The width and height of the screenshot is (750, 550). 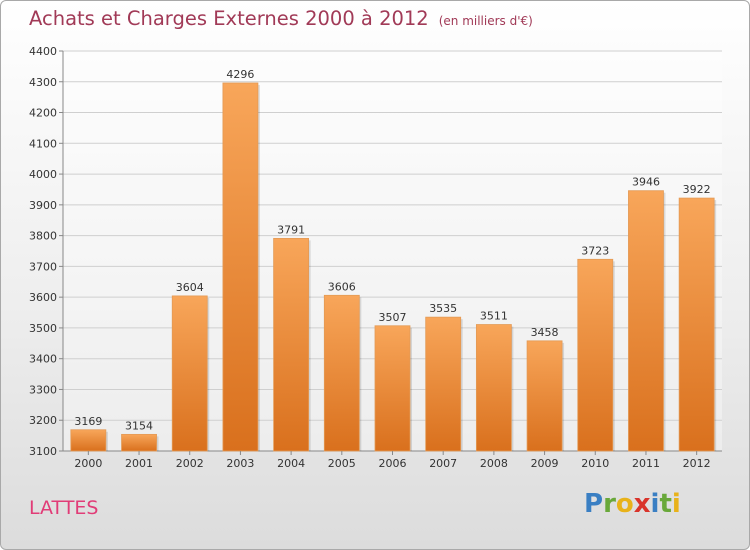 What do you see at coordinates (494, 316) in the screenshot?
I see `value-label: 3511` at bounding box center [494, 316].